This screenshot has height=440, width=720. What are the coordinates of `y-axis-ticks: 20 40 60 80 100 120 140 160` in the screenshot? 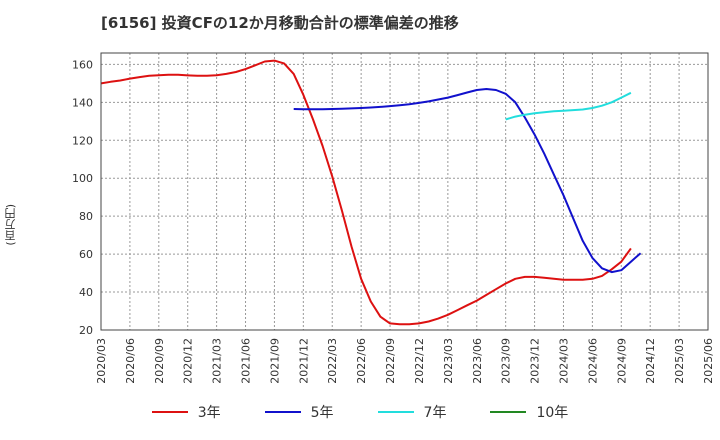 It's located at (82, 197).